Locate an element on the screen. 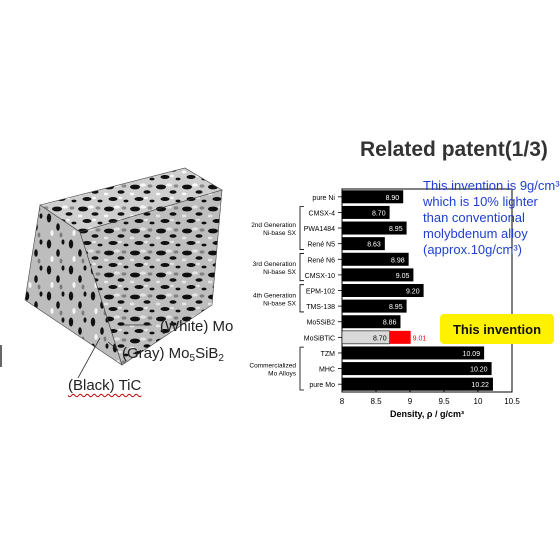 Image resolution: width=560 pixels, height=560 pixels. this-invention-badge: This invention is located at coordinates (497, 329).